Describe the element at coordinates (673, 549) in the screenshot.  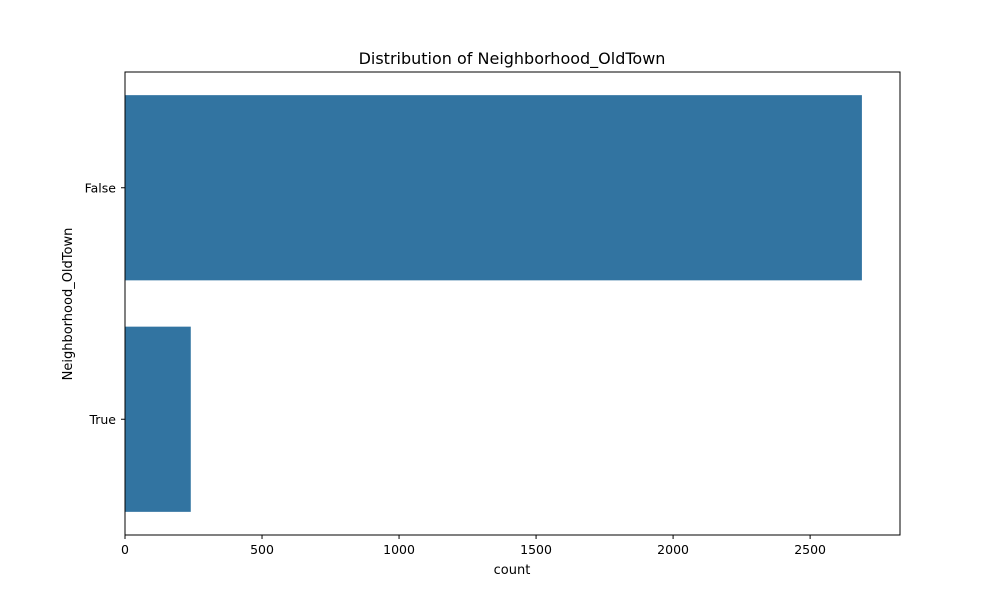
I see `x-tick-label: 2000` at that location.